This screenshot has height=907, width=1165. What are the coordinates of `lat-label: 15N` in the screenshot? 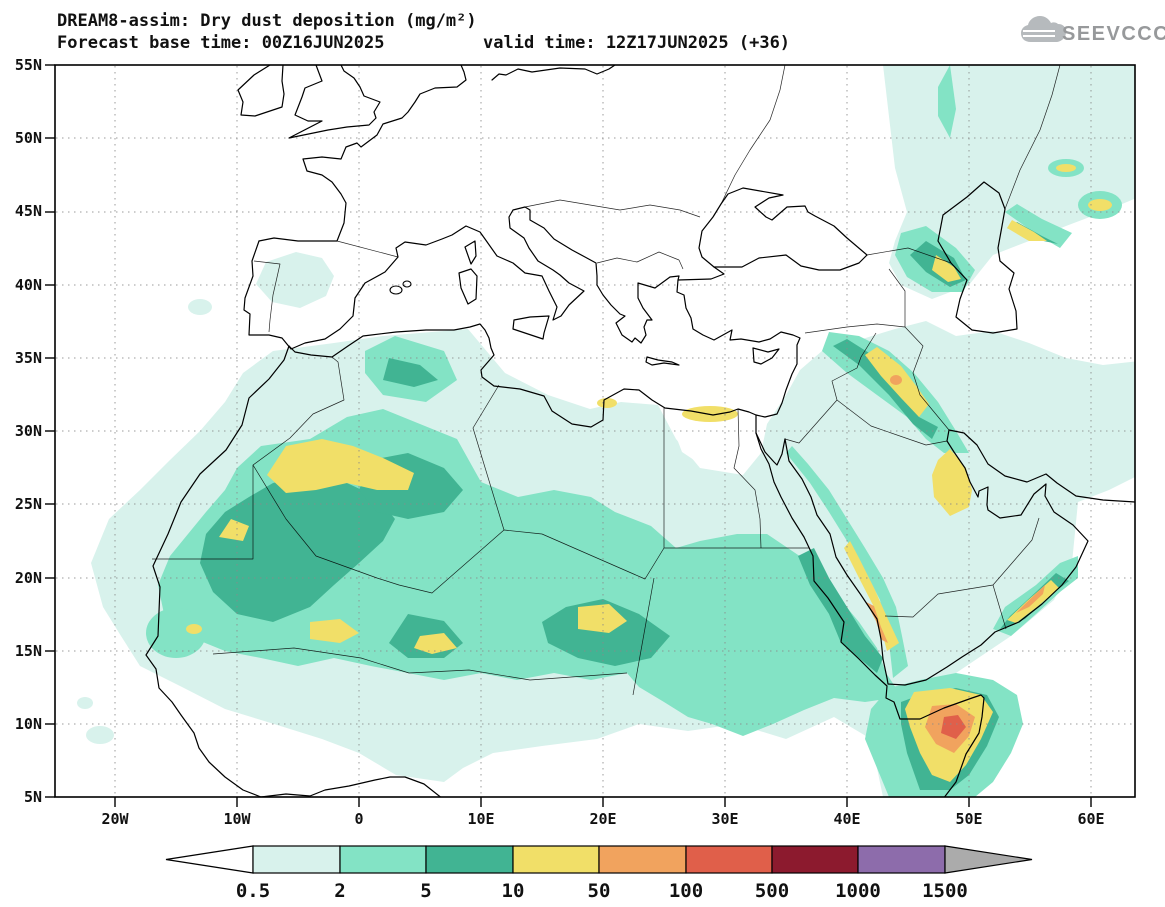 It's located at (28, 651).